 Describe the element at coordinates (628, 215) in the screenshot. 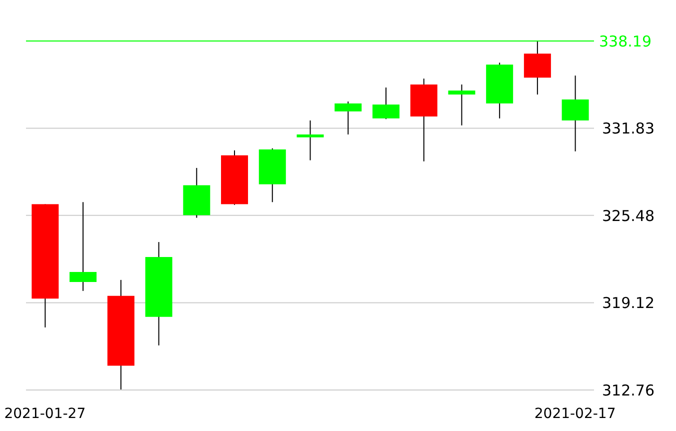

I see `y-tick-label: 325.48` at that location.